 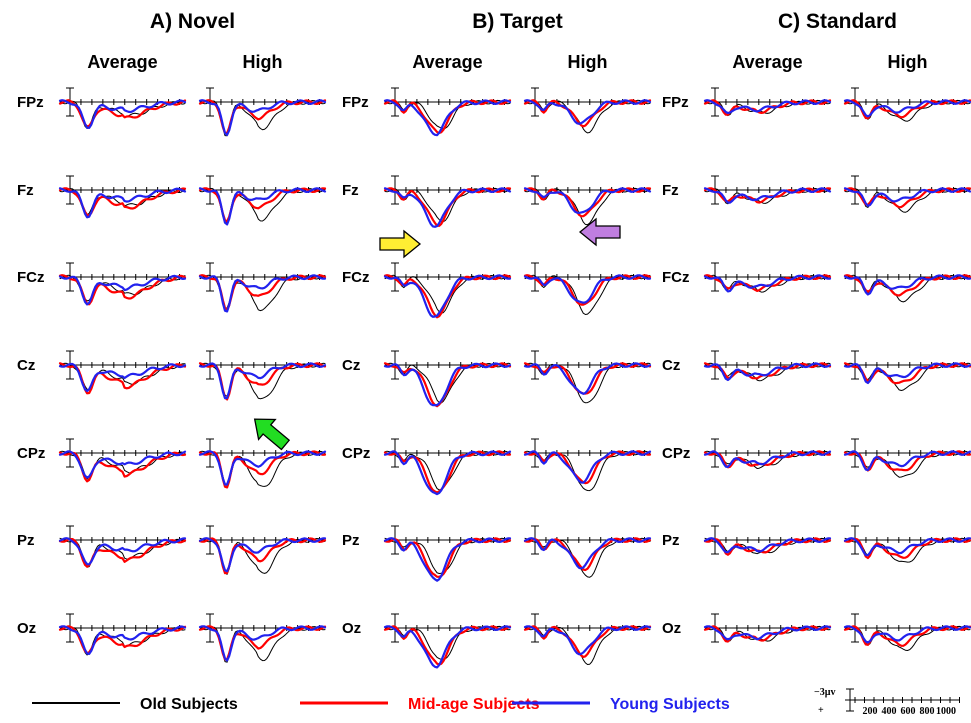 I want to click on erp-plot-novel-average-fcz, so click(x=122, y=284).